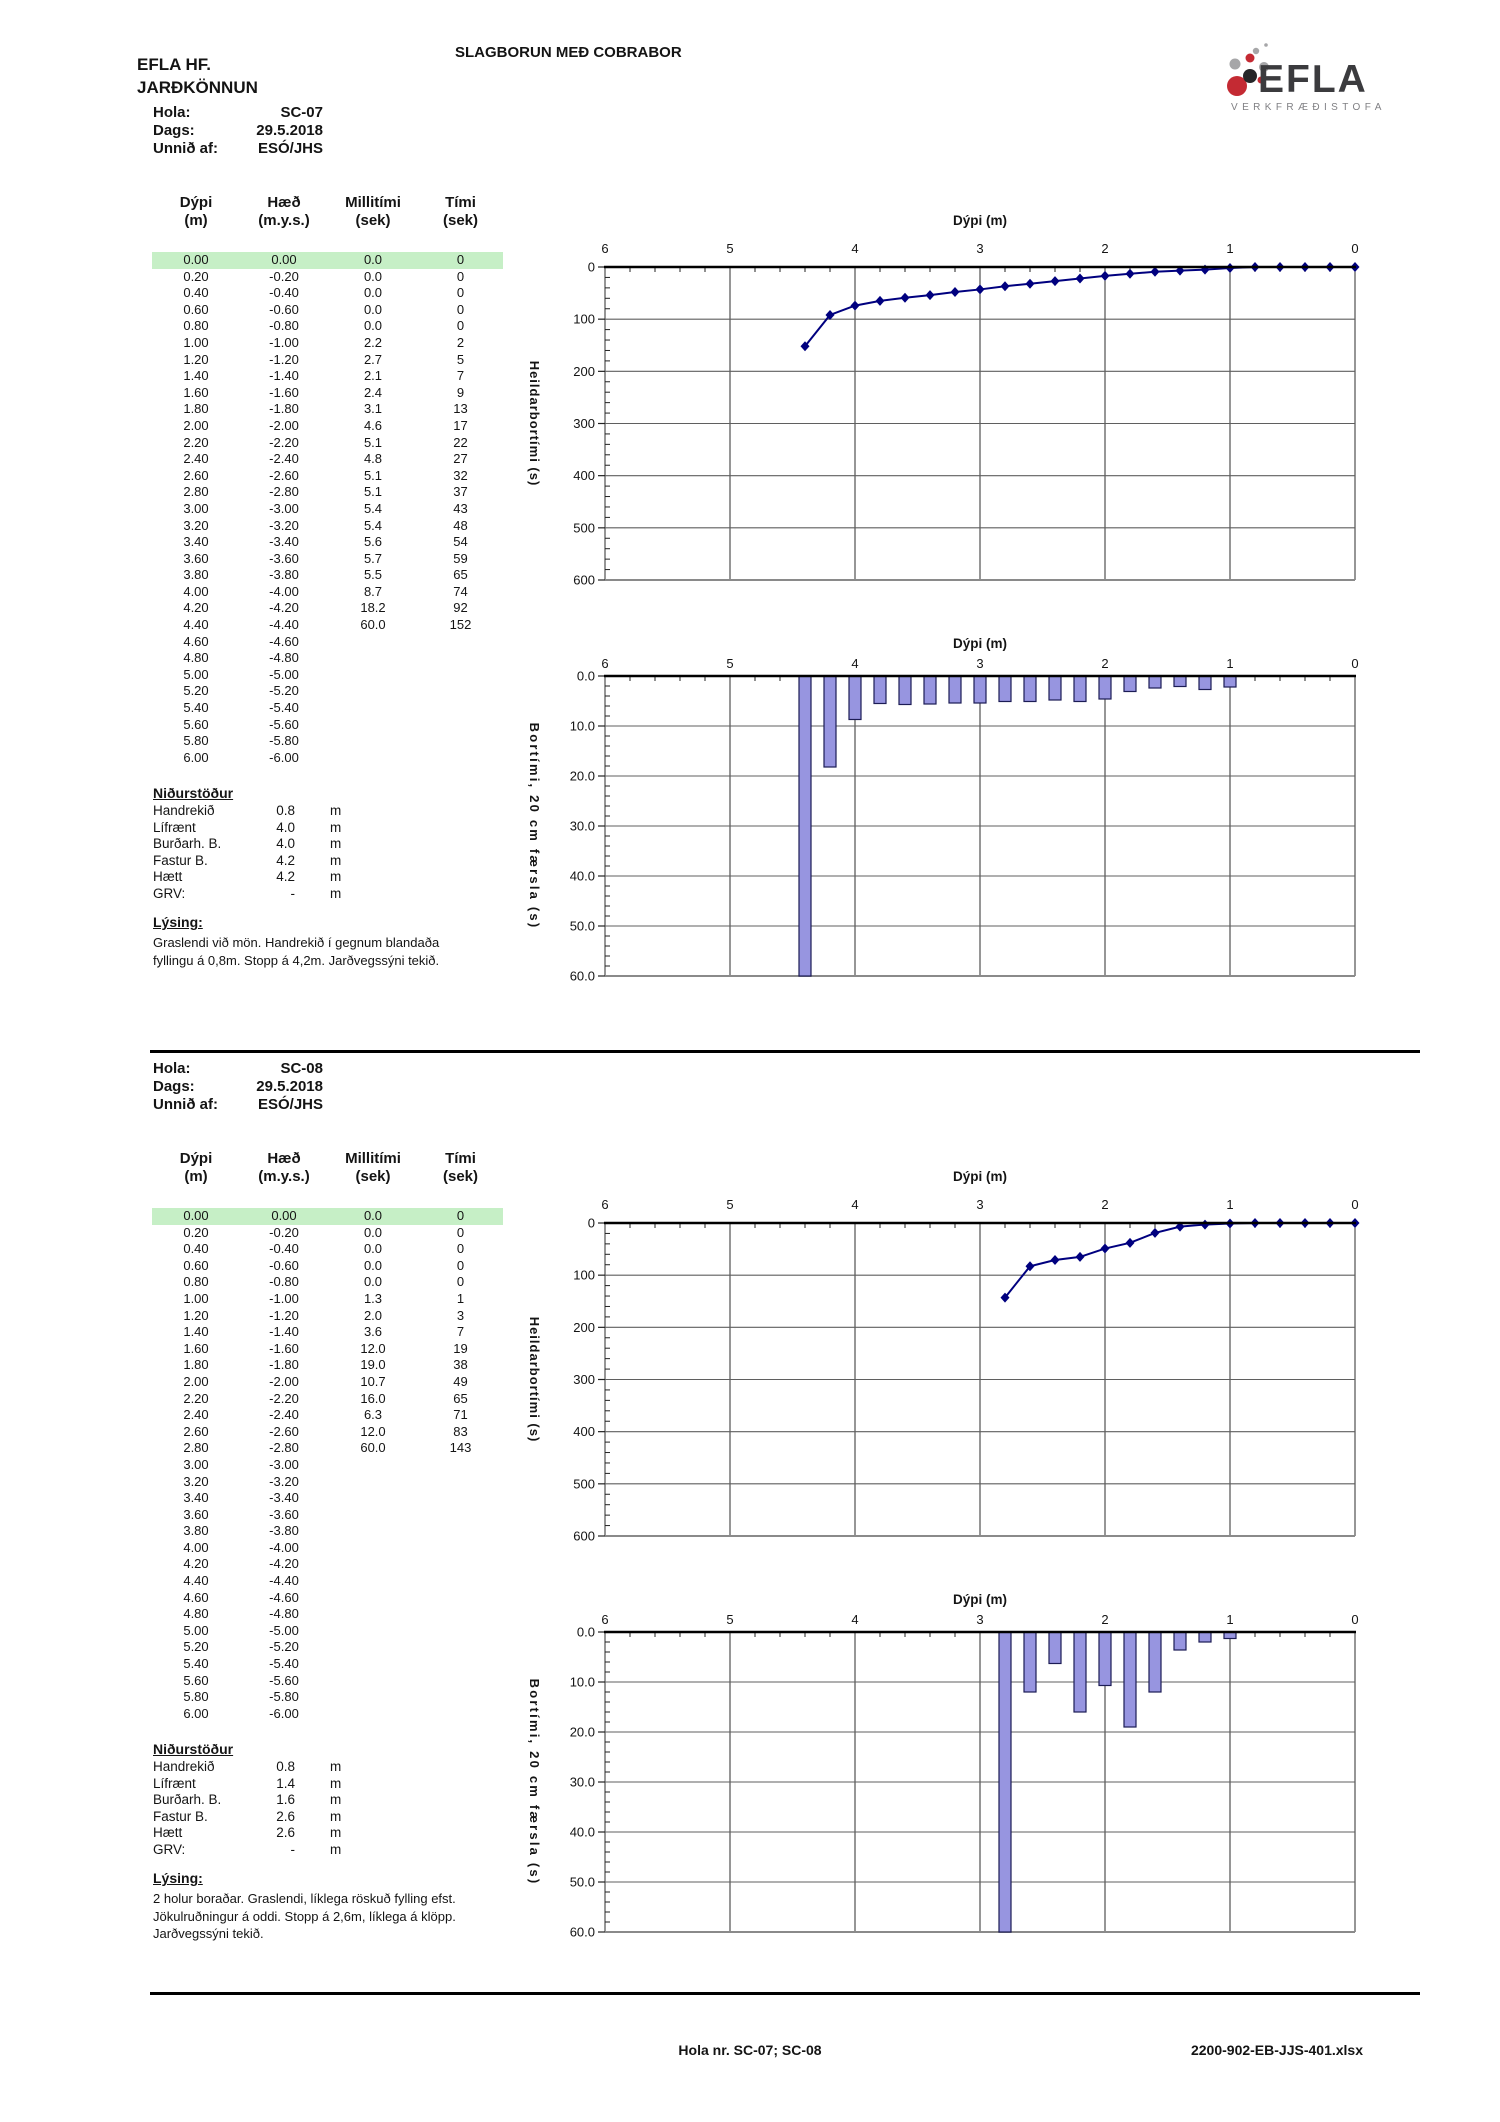 The width and height of the screenshot is (1500, 2122). What do you see at coordinates (196, 1448) in the screenshot?
I see `table-cell: 2.80` at bounding box center [196, 1448].